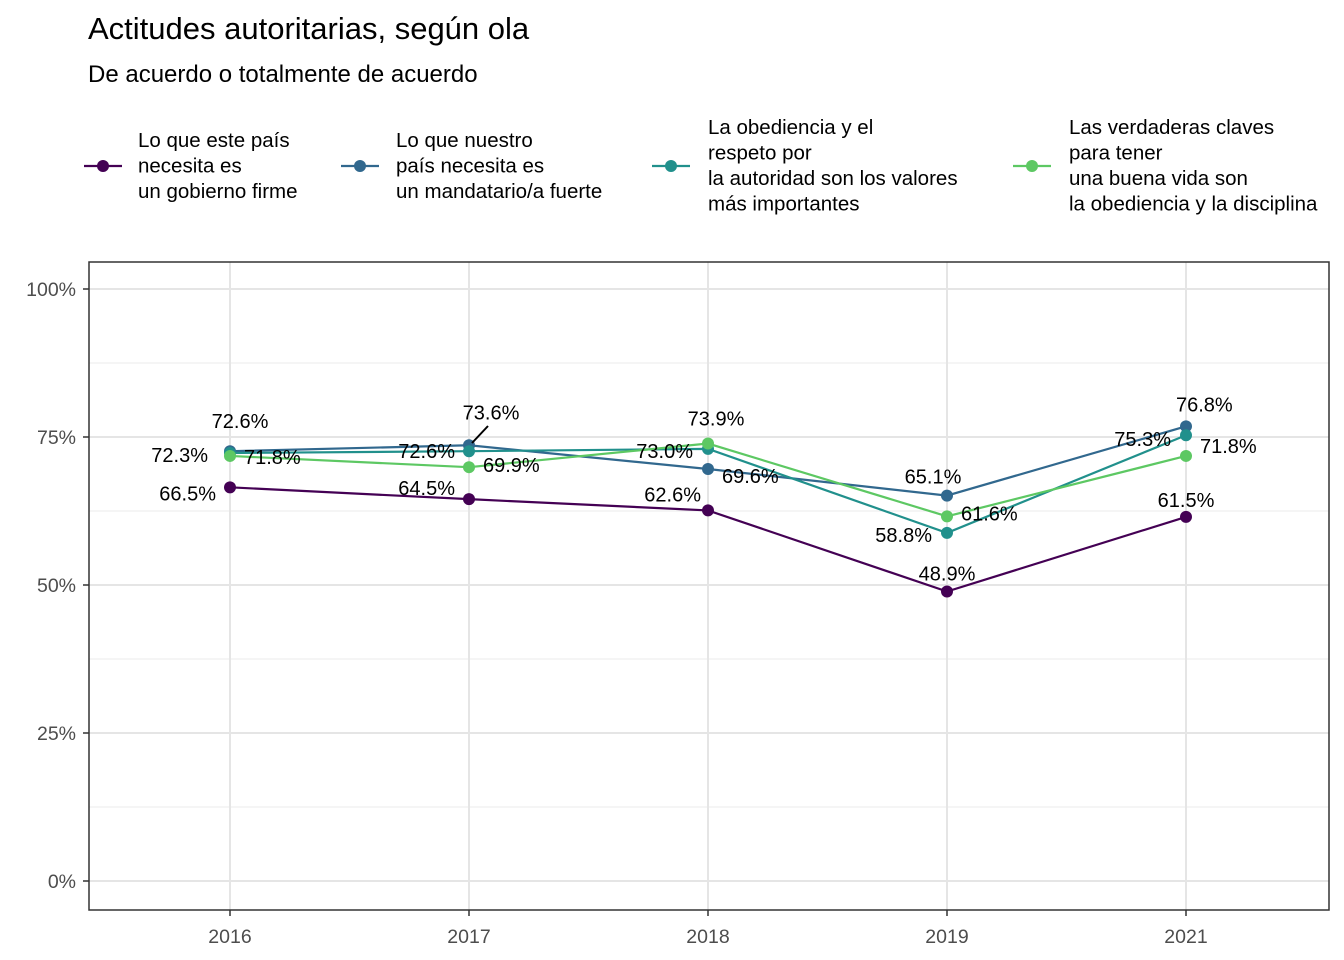  Describe the element at coordinates (903, 536) in the screenshot. I see `data-label: 58.8%` at that location.